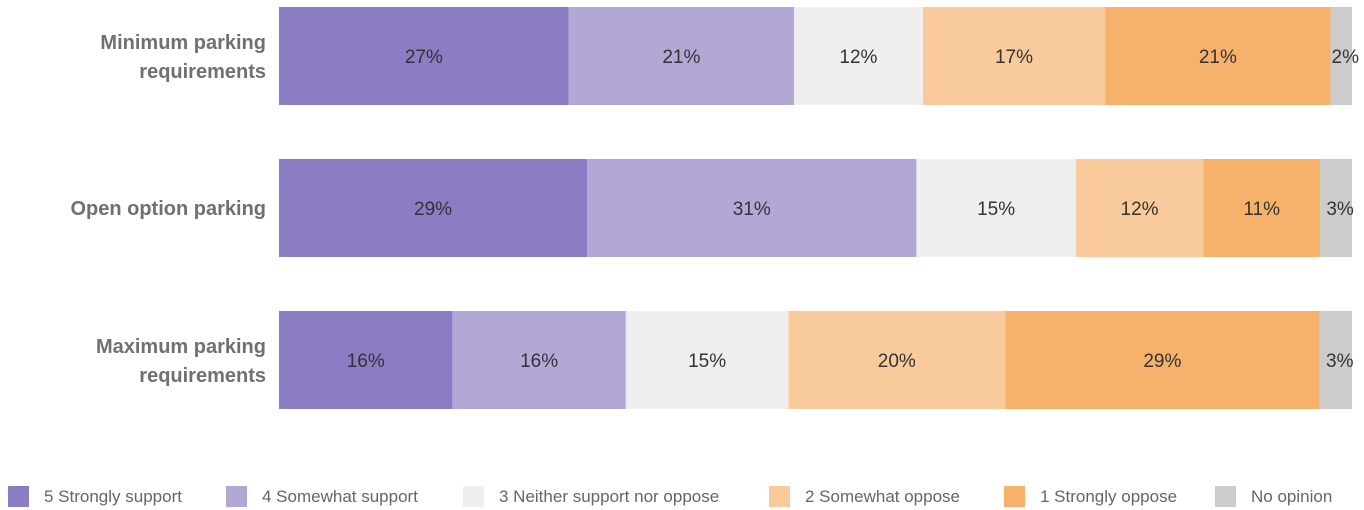 This screenshot has width=1364, height=510. I want to click on legend-label: 1 Strongly oppose, so click(1108, 496).